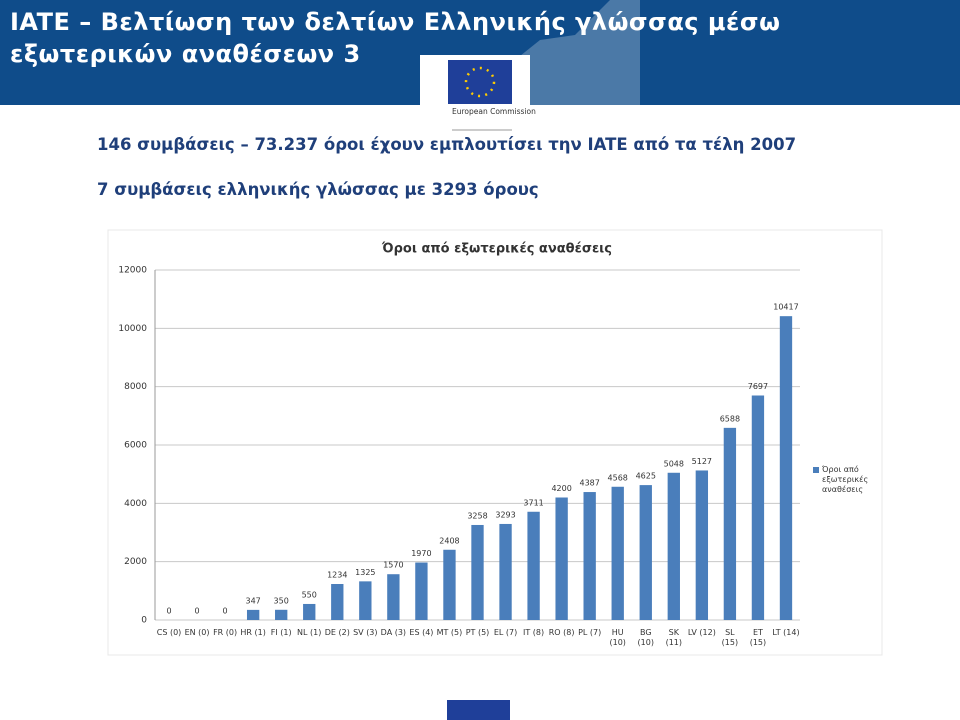  I want to click on x-tick-label: BG (10), so click(645, 637).